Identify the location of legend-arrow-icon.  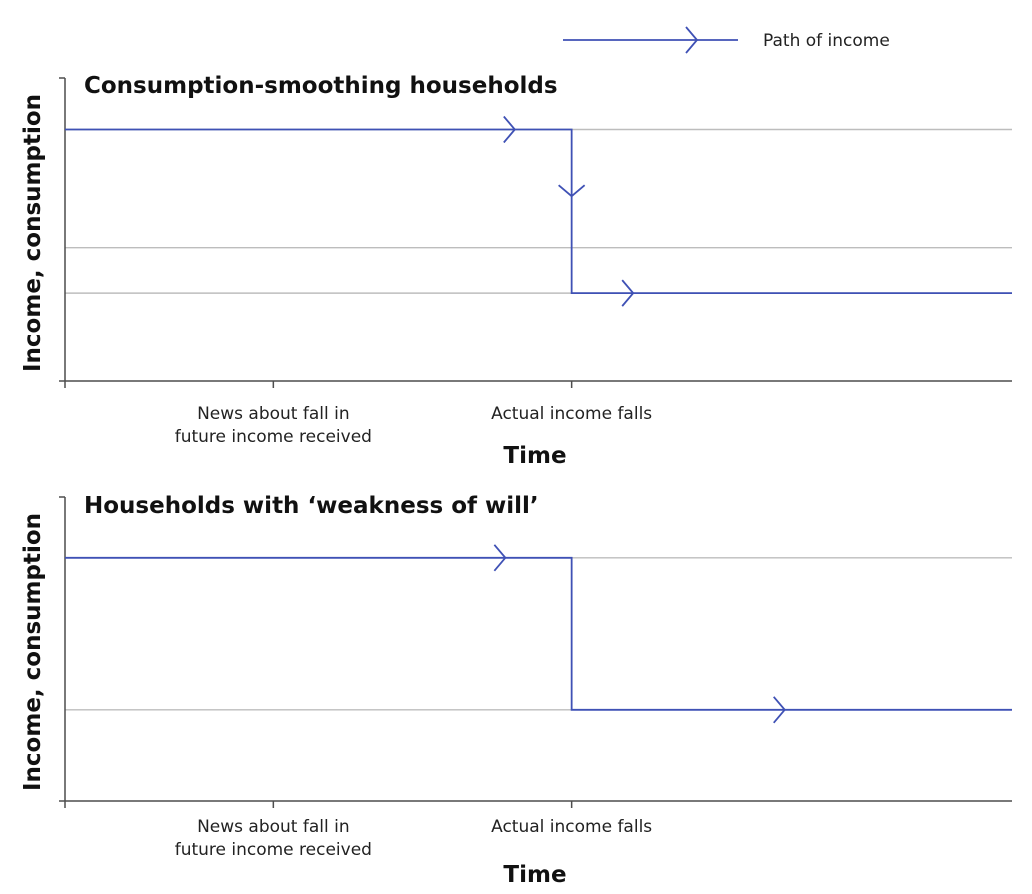
(692, 40).